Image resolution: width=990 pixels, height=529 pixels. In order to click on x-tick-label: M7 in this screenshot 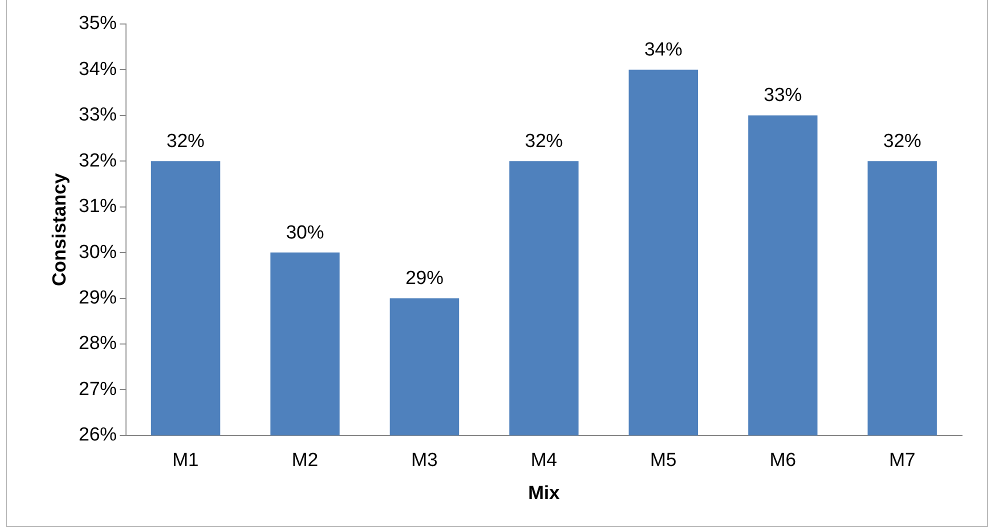, I will do `click(902, 461)`.